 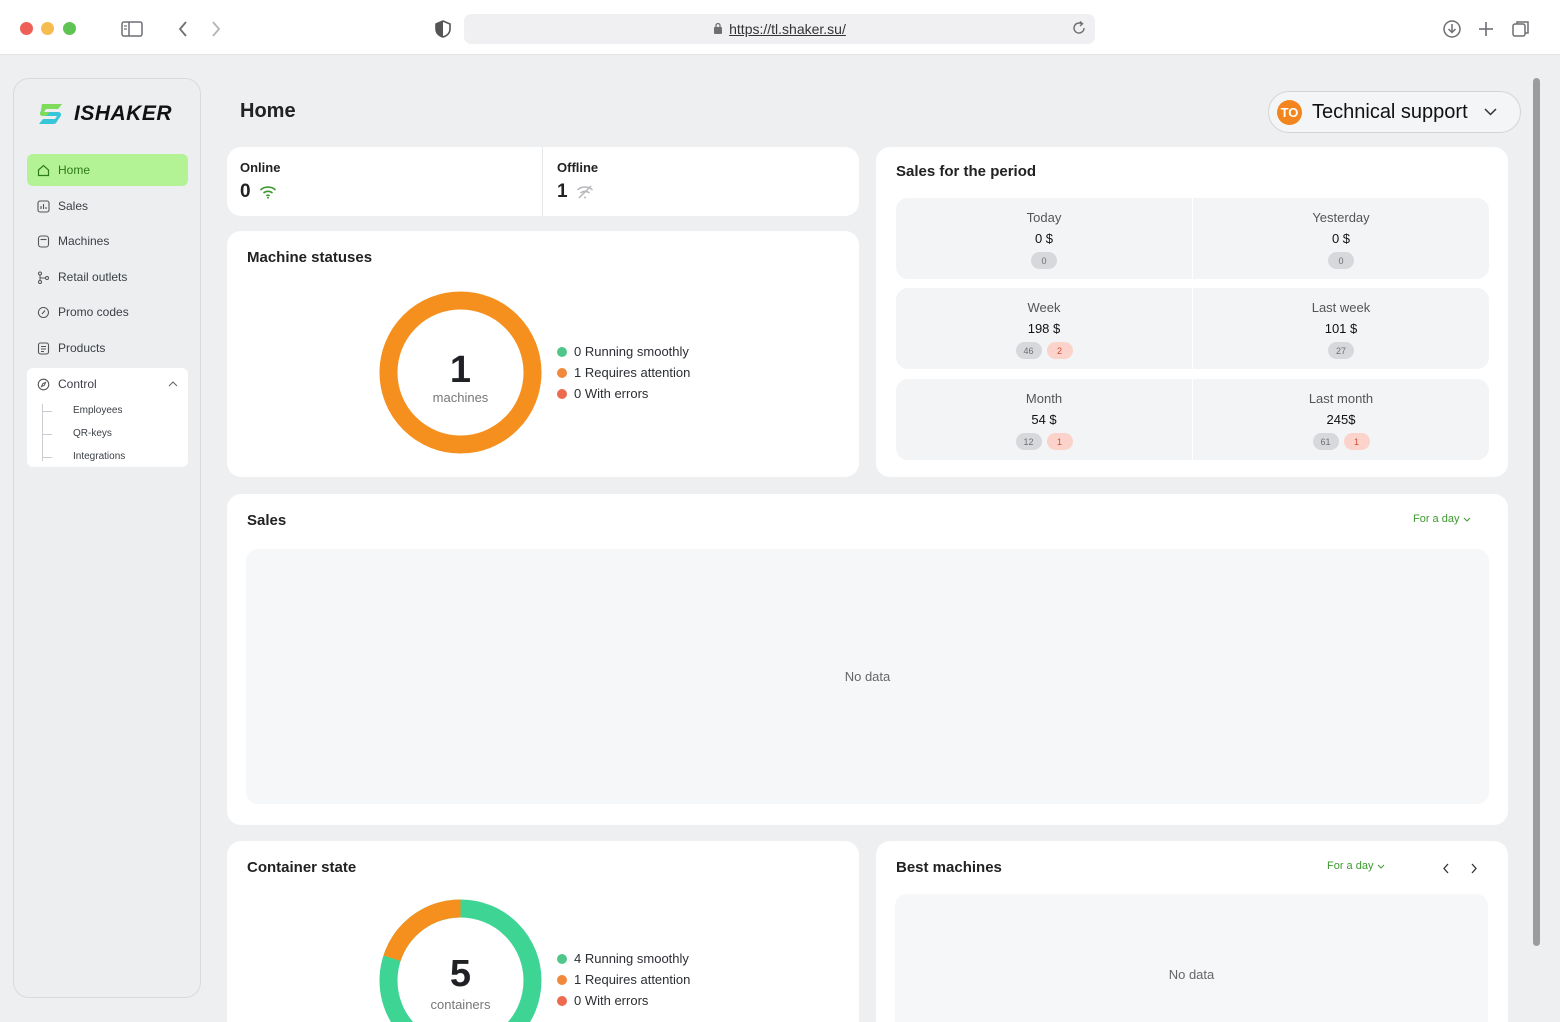 I want to click on online-label: Online, so click(x=260, y=167).